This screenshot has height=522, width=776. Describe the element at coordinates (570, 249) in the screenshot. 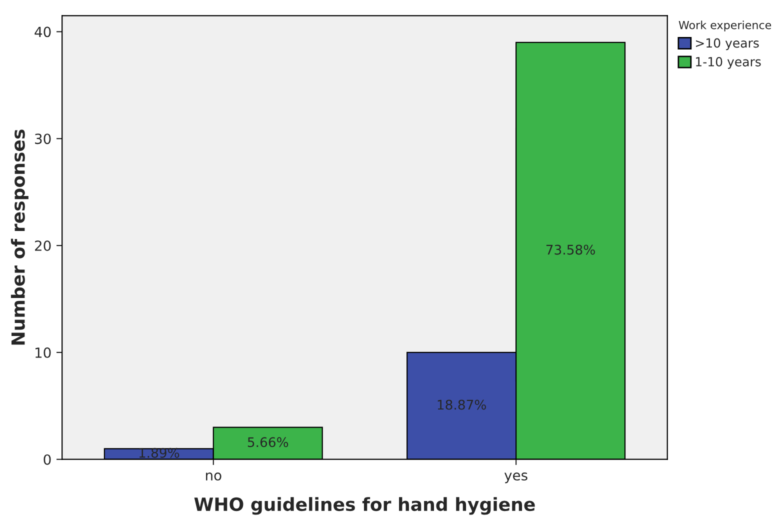

I see `annotation: 73.58%` at that location.